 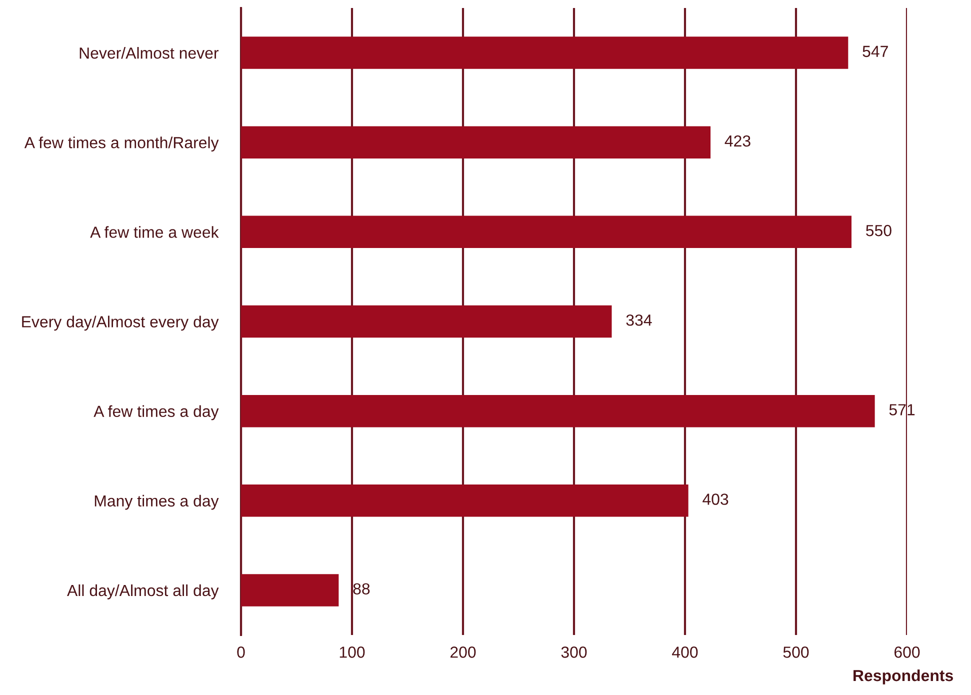 I want to click on y-tick-label: Every day/Almost every day, so click(x=120, y=323).